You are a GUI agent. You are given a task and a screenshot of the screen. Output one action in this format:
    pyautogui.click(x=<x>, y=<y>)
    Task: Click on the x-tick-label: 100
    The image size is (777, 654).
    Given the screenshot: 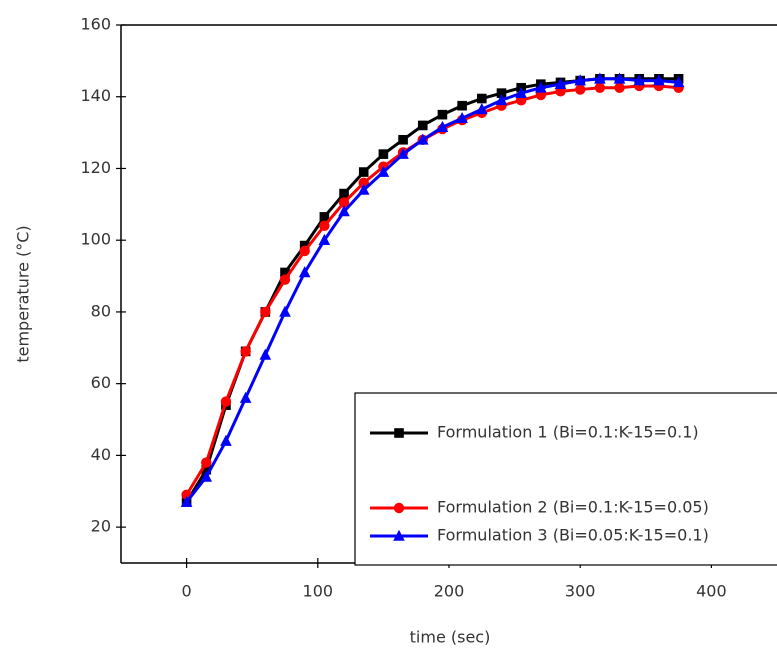 What is the action you would take?
    pyautogui.click(x=318, y=591)
    